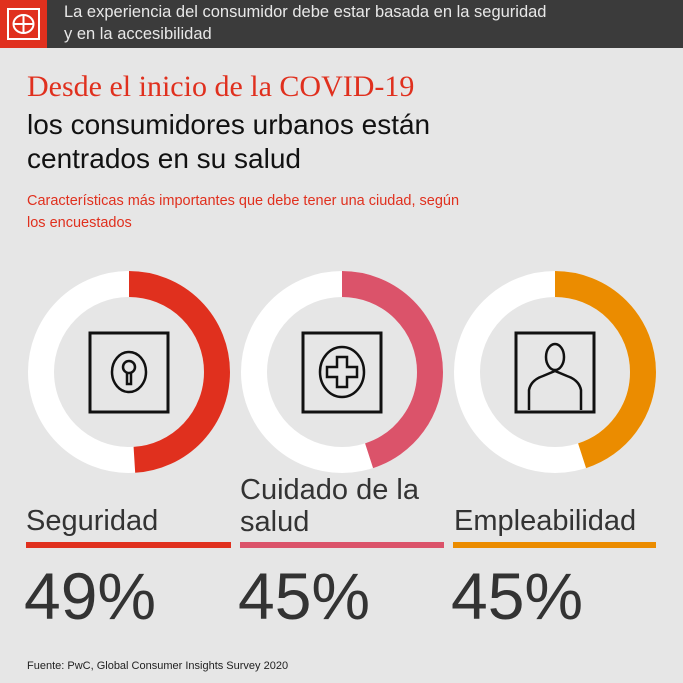 Image resolution: width=683 pixels, height=683 pixels. I want to click on donut-arc-cuidado-de-la-salud, so click(342, 372).